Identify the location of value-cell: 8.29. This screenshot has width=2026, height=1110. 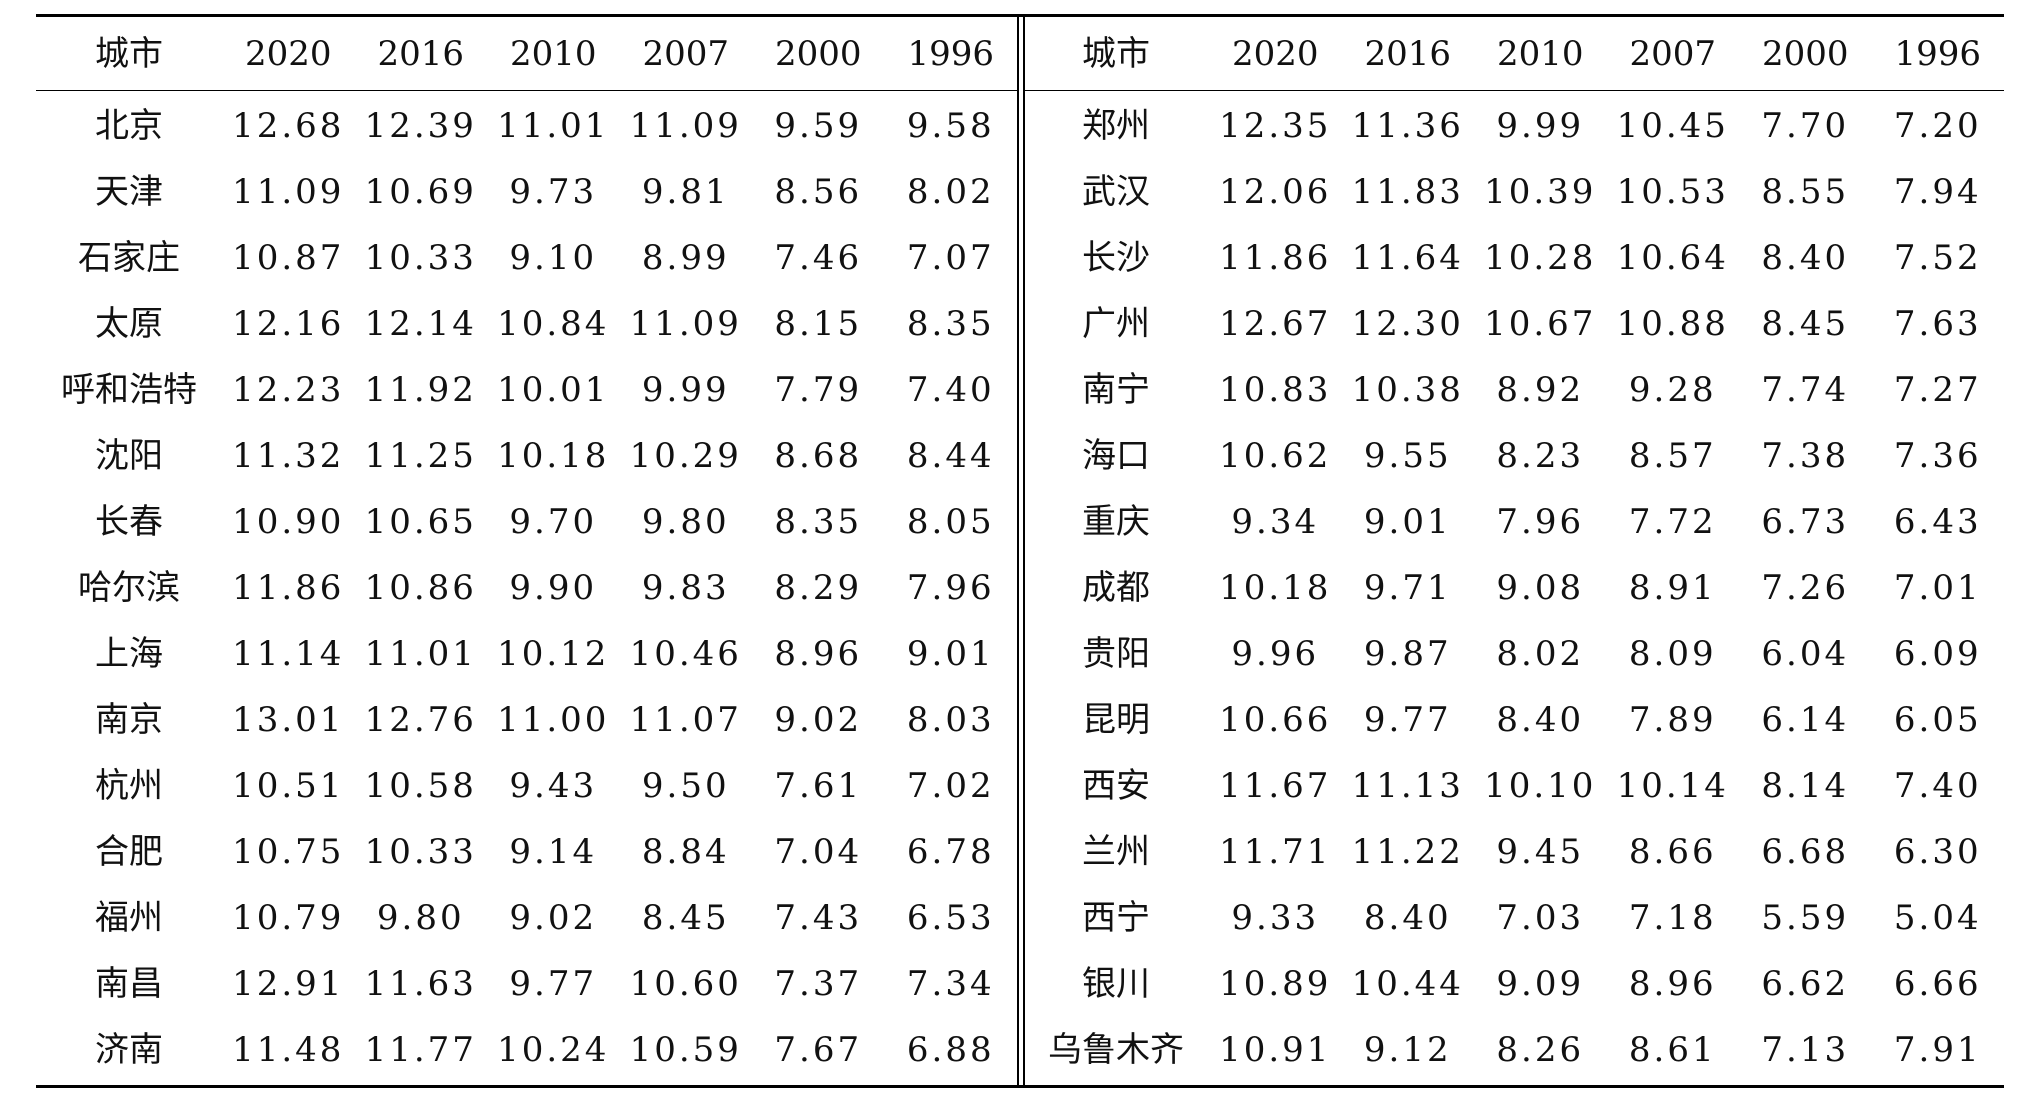
(818, 588).